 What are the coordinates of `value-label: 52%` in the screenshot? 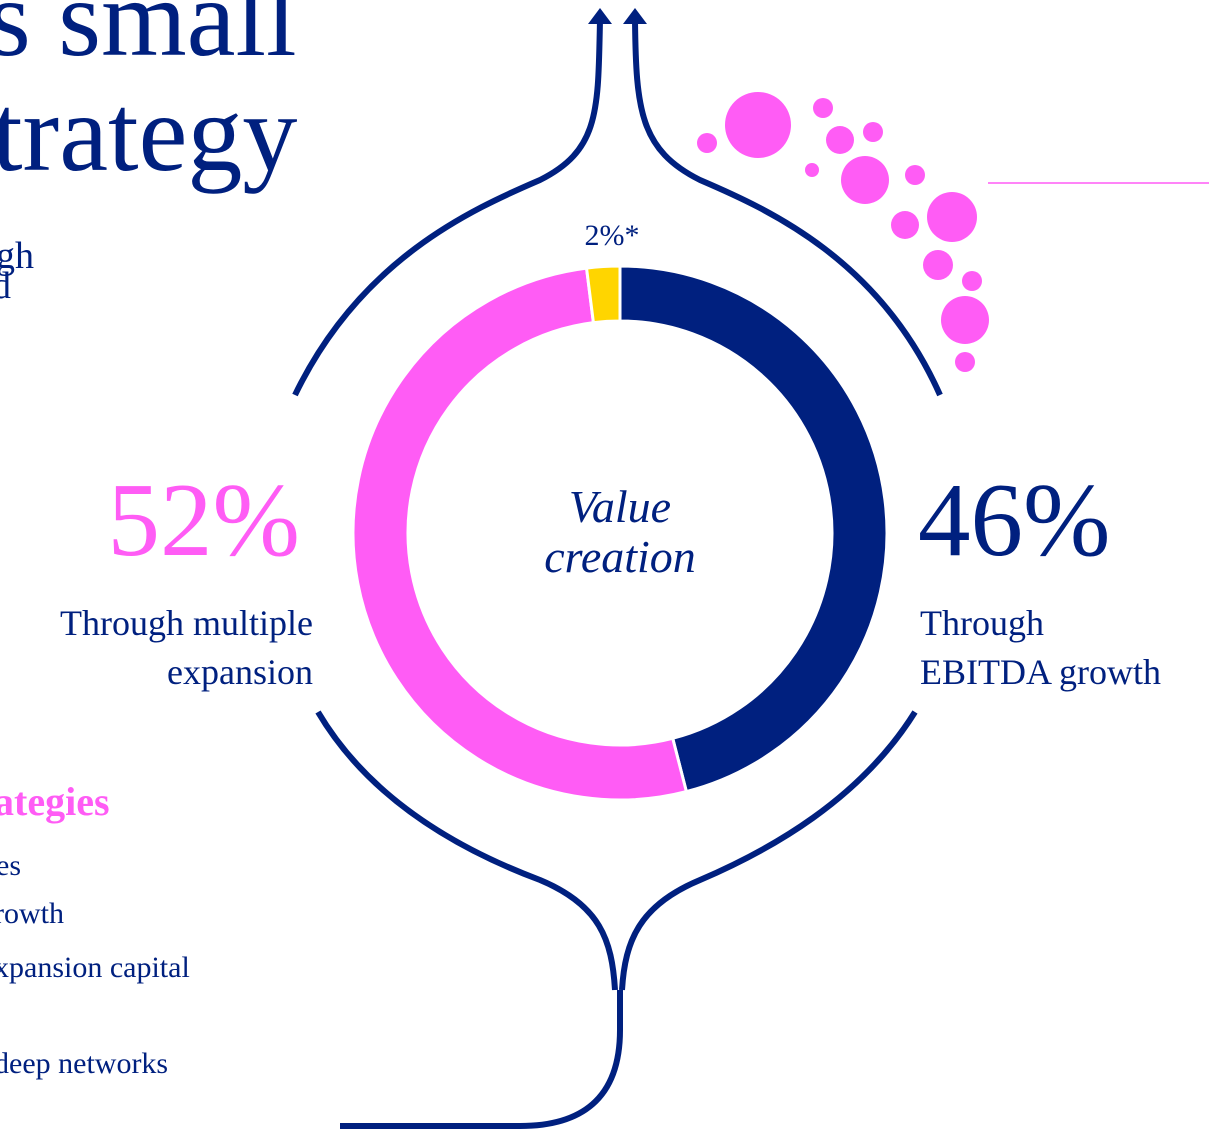 It's located at (204, 519).